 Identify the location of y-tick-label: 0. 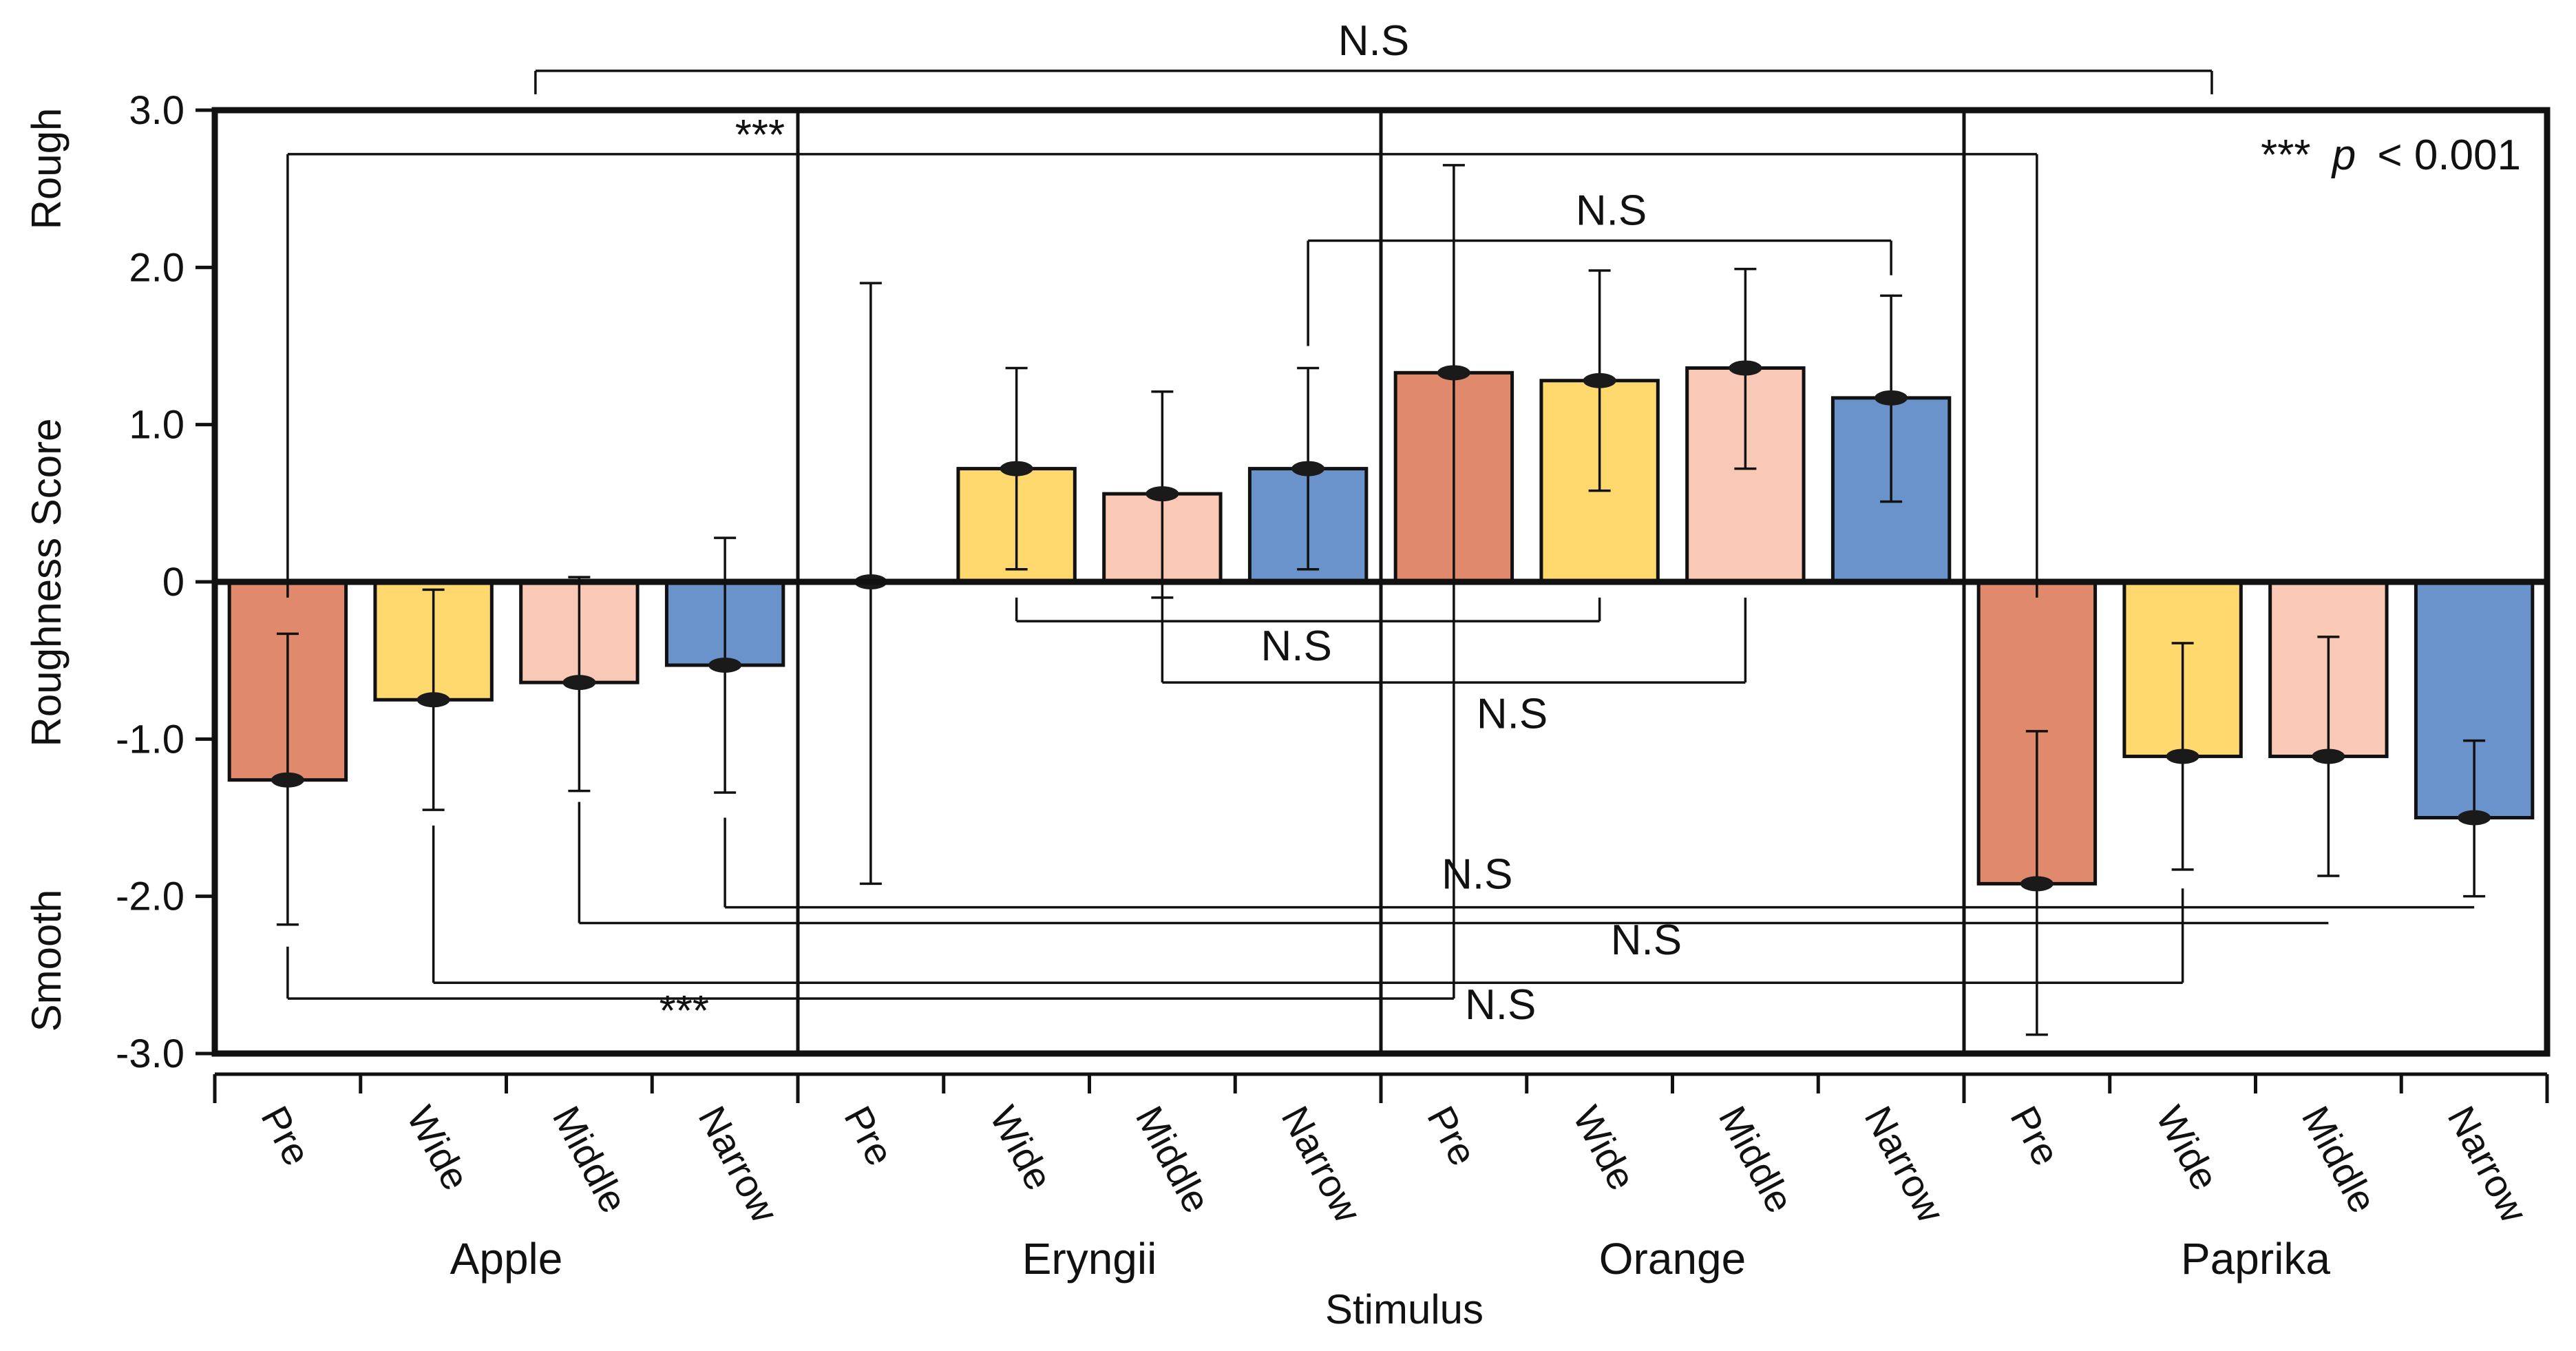
(173, 582).